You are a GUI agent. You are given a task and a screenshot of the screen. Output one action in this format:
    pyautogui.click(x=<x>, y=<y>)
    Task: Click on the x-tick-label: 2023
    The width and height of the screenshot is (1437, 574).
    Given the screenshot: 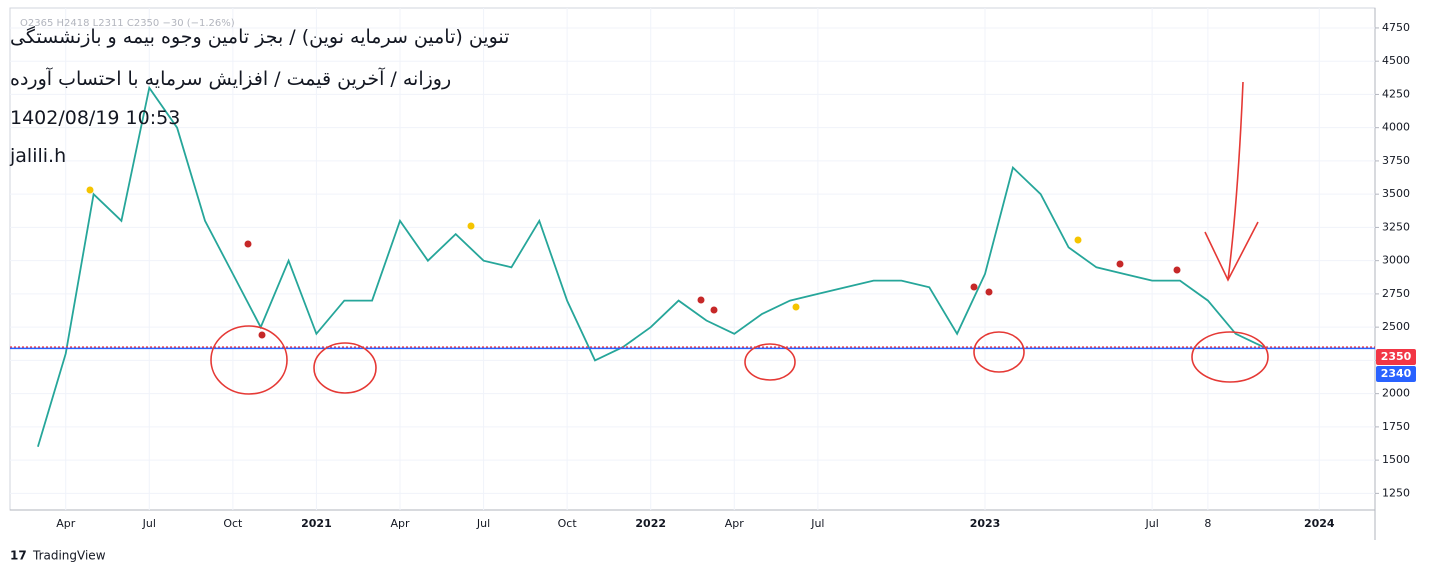 What is the action you would take?
    pyautogui.click(x=985, y=523)
    